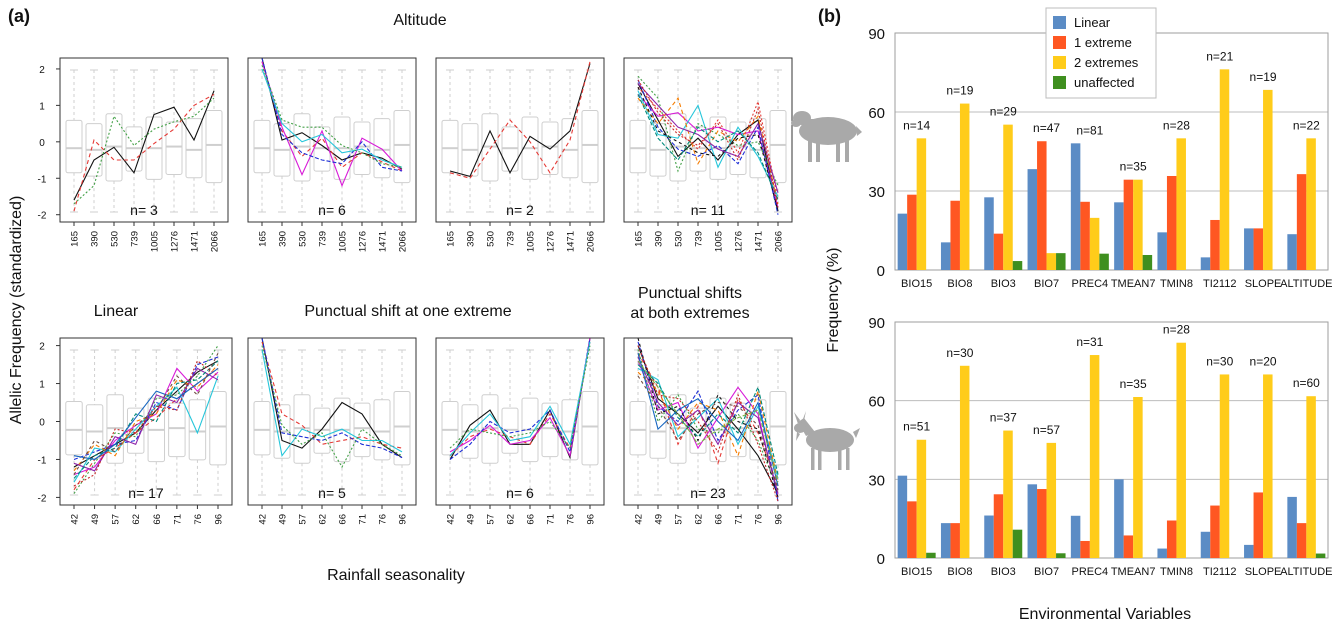  What do you see at coordinates (916, 427) in the screenshot?
I see `n-label: n=51` at bounding box center [916, 427].